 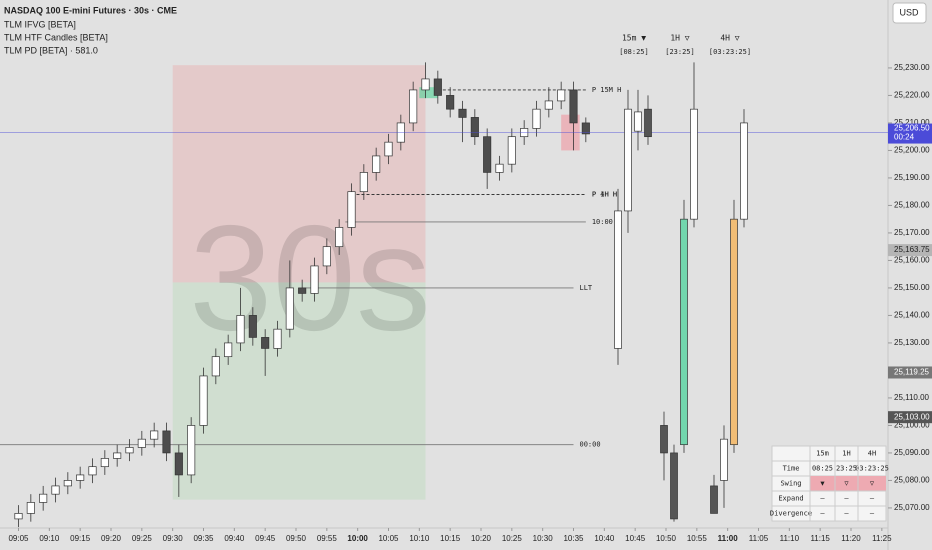 What do you see at coordinates (730, 52) in the screenshot?
I see `htf-timer: [03:23:25]` at bounding box center [730, 52].